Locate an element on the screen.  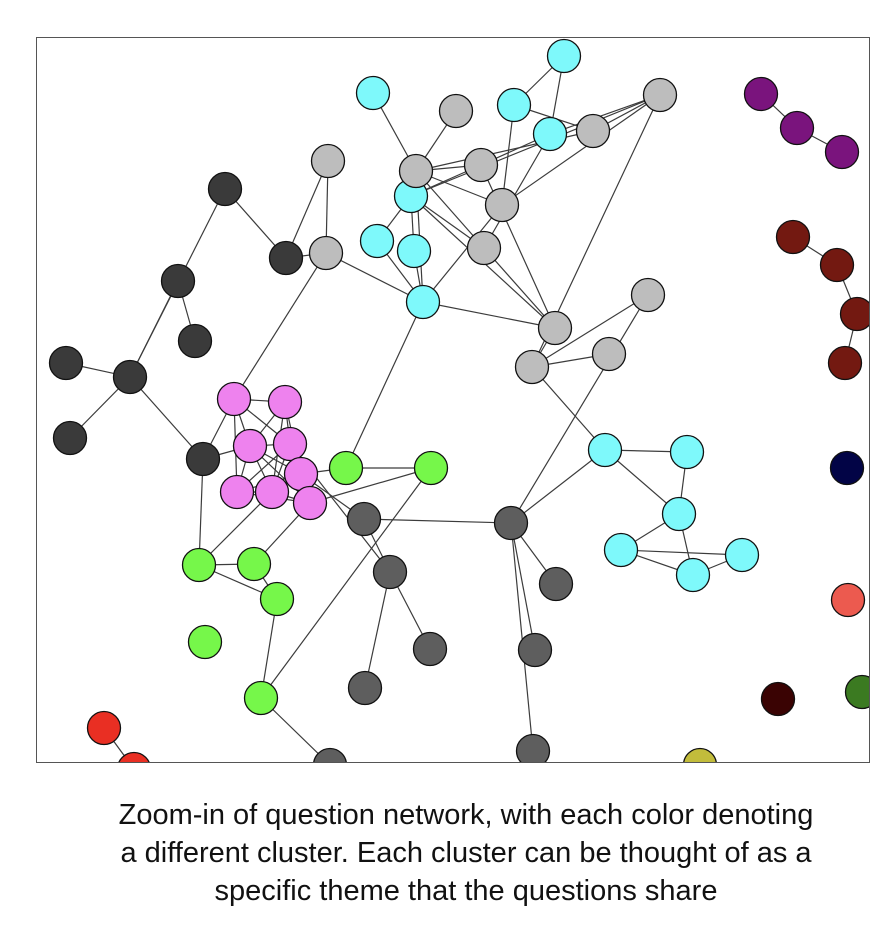
node-silver-s8 is located at coordinates (502, 205).